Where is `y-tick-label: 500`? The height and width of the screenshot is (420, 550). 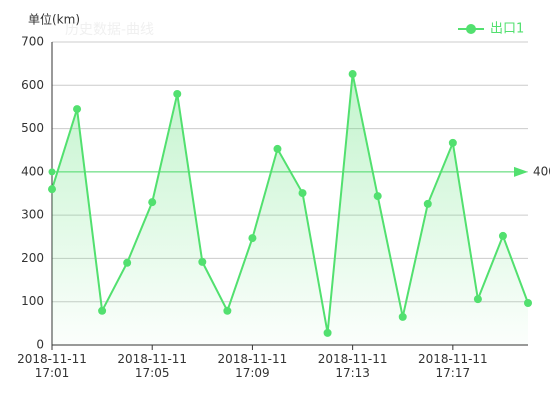
y-tick-label: 500 is located at coordinates (32, 128).